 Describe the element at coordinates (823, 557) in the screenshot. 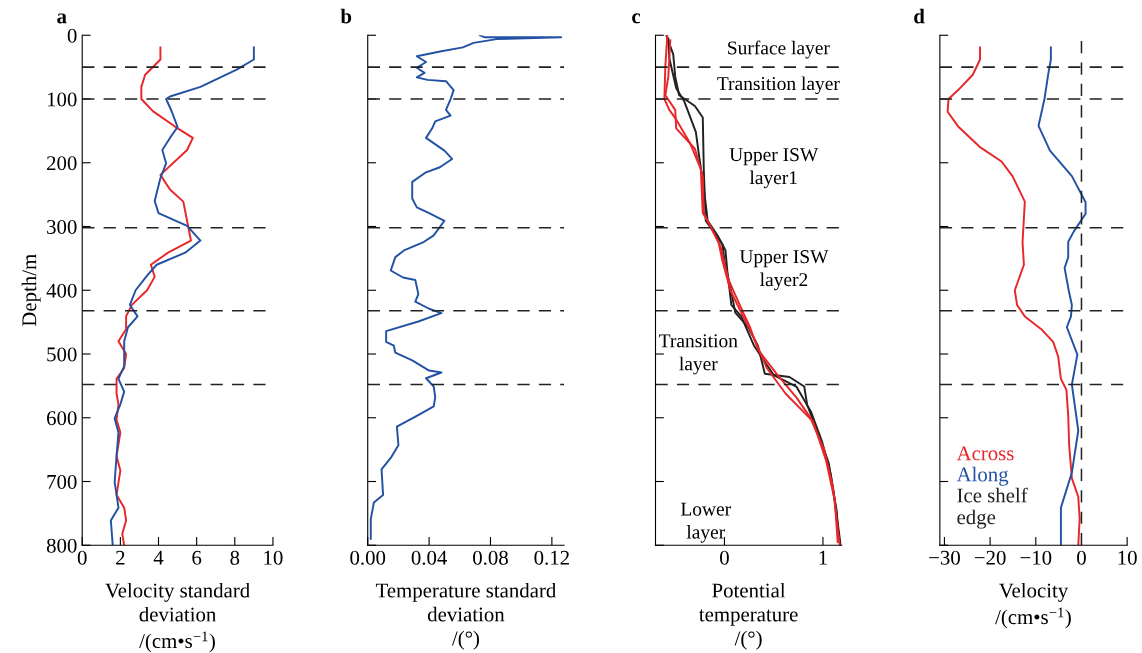

I see `x-tick-label: 1` at that location.